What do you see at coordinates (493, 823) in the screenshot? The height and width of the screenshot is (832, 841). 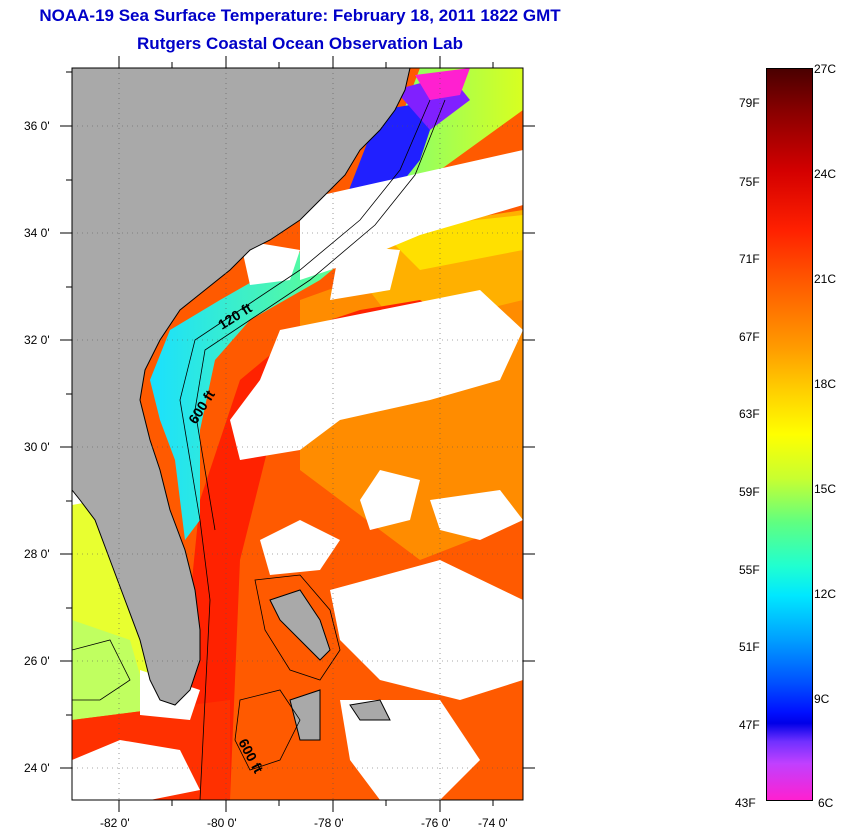 I see `longitude-label: -74 0'` at bounding box center [493, 823].